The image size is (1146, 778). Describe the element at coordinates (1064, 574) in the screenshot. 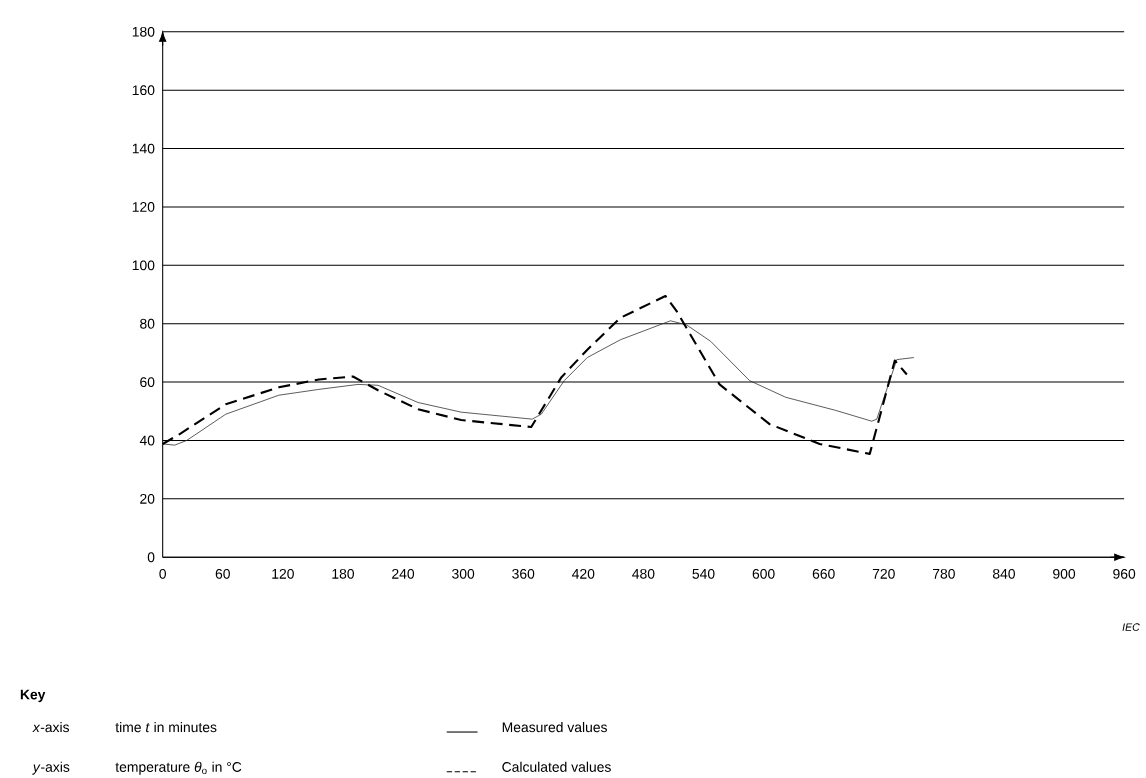

I see `x-tick-label: 900` at that location.